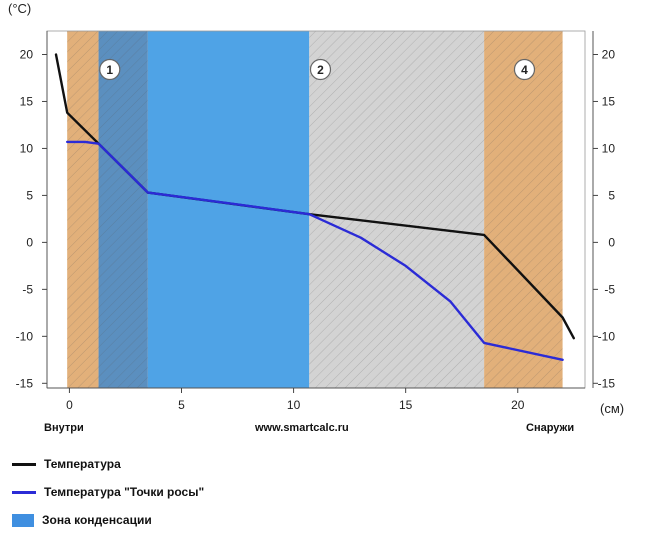 Image resolution: width=654 pixels, height=536 pixels. Describe the element at coordinates (24, 492) in the screenshot. I see `legend-swatch-dew-point` at that location.